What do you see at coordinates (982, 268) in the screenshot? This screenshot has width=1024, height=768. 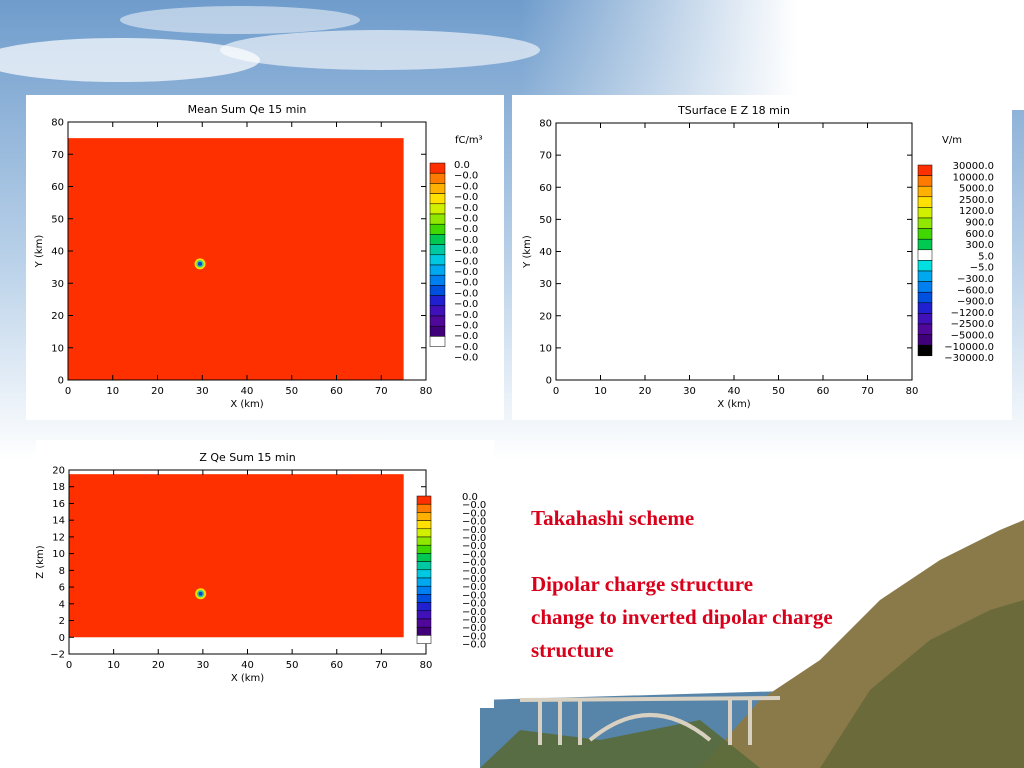 I see `colorbar-label: −5.0` at bounding box center [982, 268].